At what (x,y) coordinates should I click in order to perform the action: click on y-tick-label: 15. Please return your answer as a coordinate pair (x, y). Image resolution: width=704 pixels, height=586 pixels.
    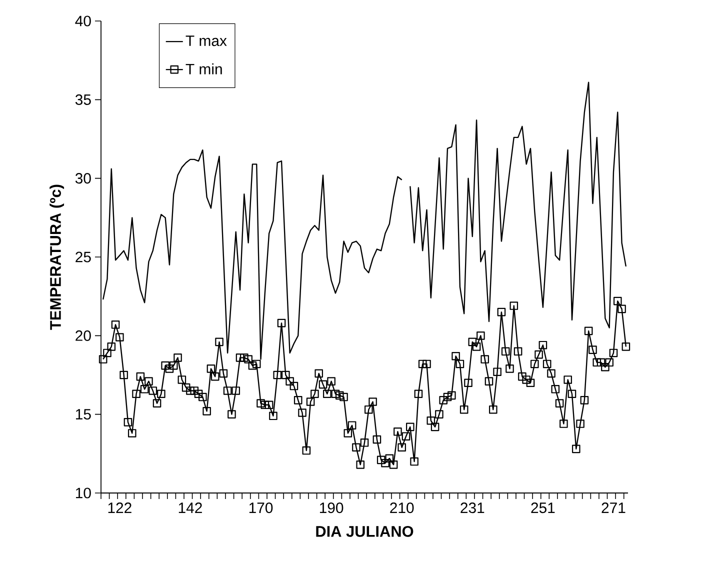
    Looking at the image, I should click on (83, 414).